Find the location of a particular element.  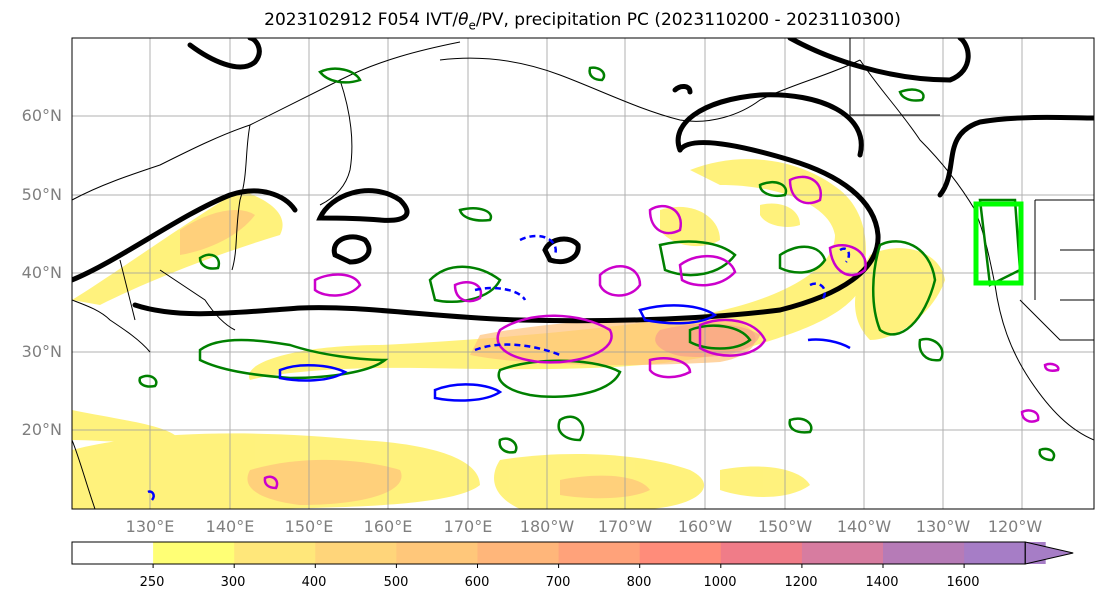

lon-label-120w: 120°W is located at coordinates (1015, 526).